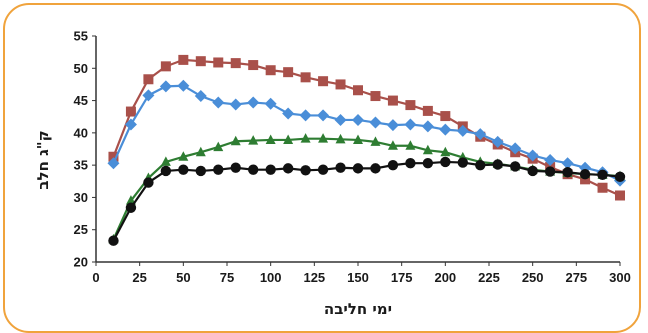  What do you see at coordinates (81, 262) in the screenshot?
I see `y-tick-label: 20` at bounding box center [81, 262].